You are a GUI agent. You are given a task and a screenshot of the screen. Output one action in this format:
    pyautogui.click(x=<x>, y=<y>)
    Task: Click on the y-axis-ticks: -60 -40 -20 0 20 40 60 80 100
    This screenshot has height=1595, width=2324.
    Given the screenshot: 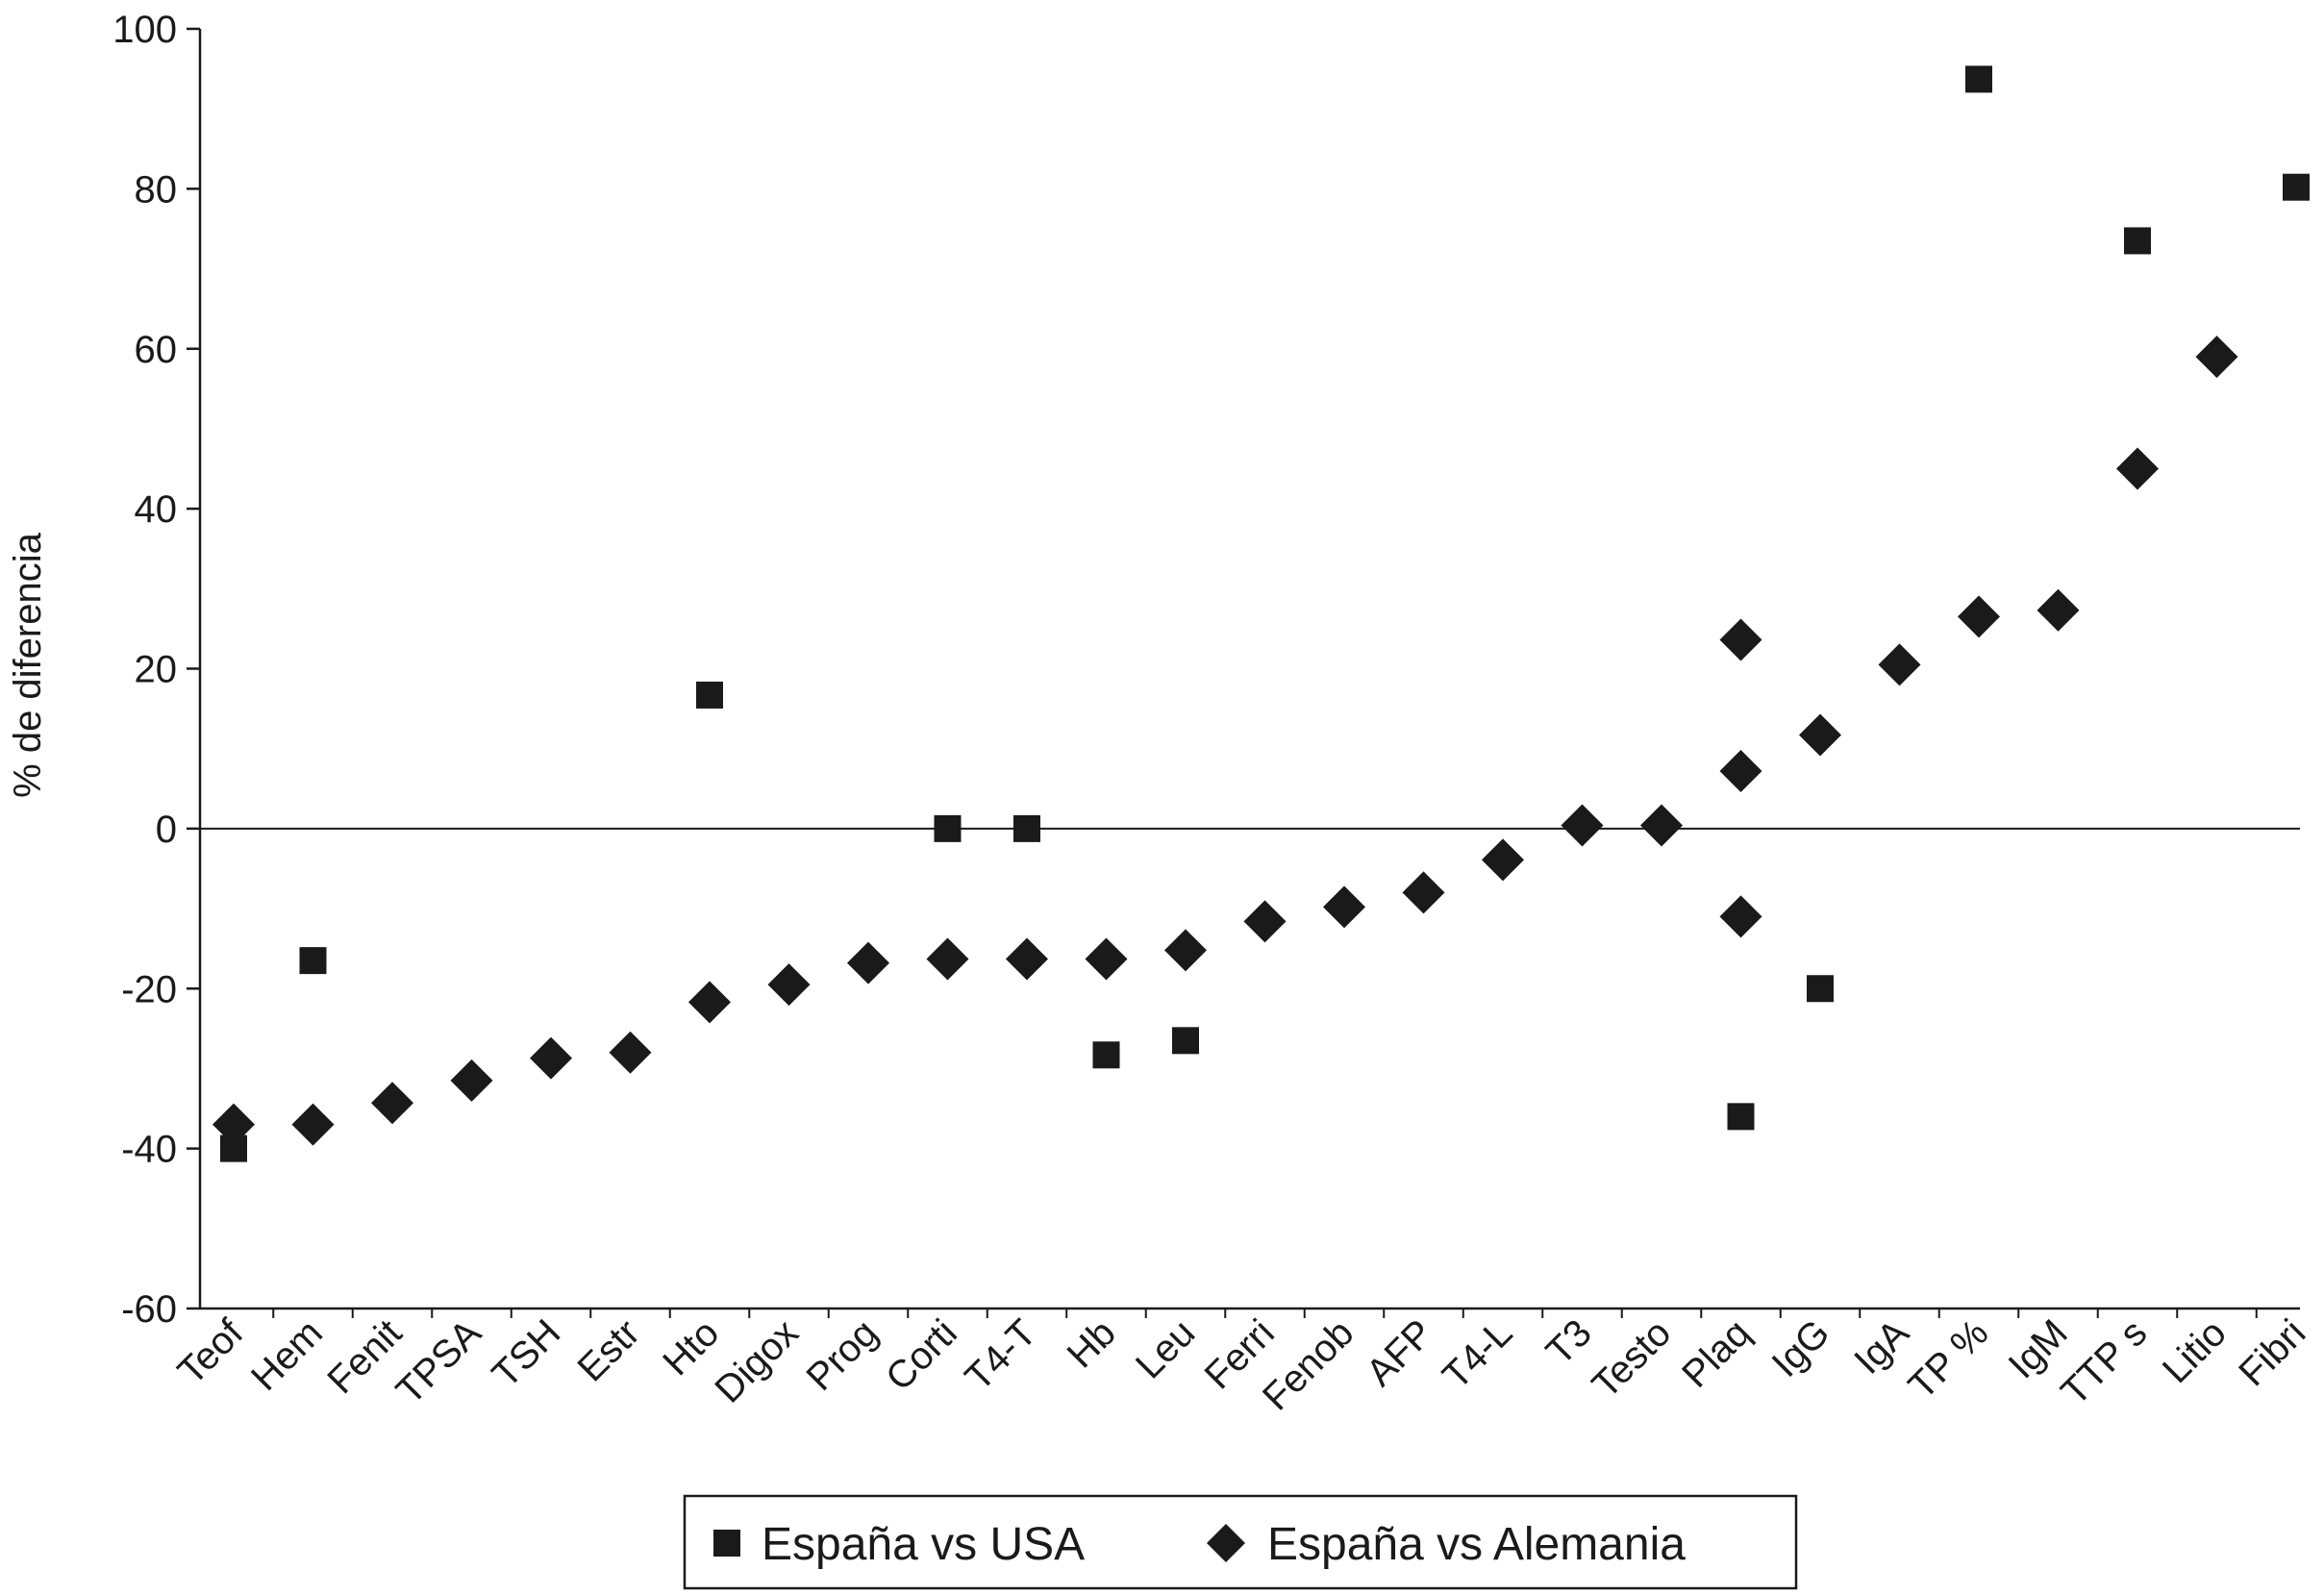 What is the action you would take?
    pyautogui.click(x=156, y=670)
    